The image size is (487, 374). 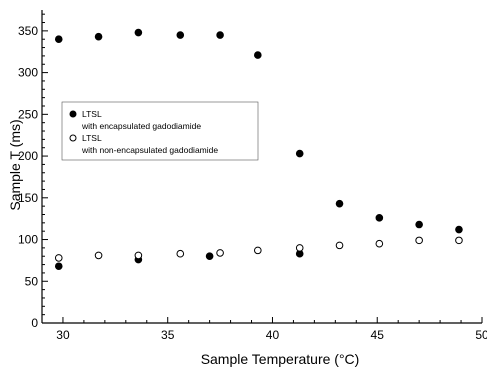 I want to click on x-tick-label: 50, so click(x=481, y=335).